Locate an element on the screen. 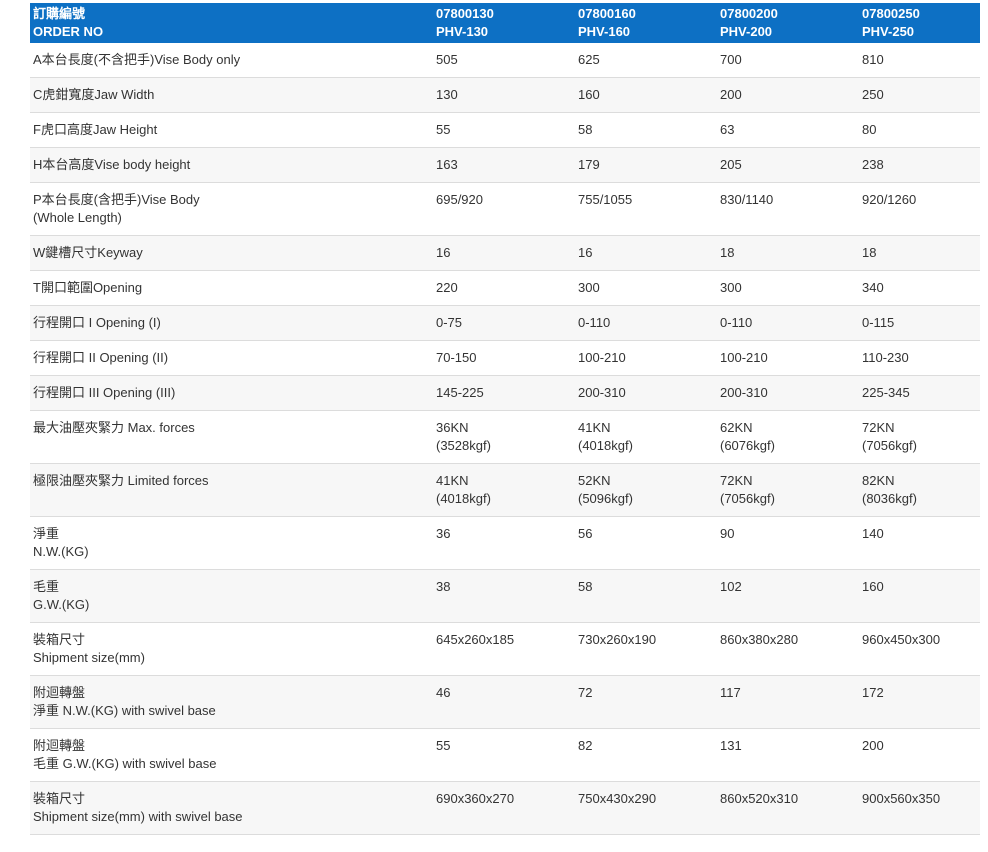  value-cell: 36KN (3528kgf) is located at coordinates (504, 437).